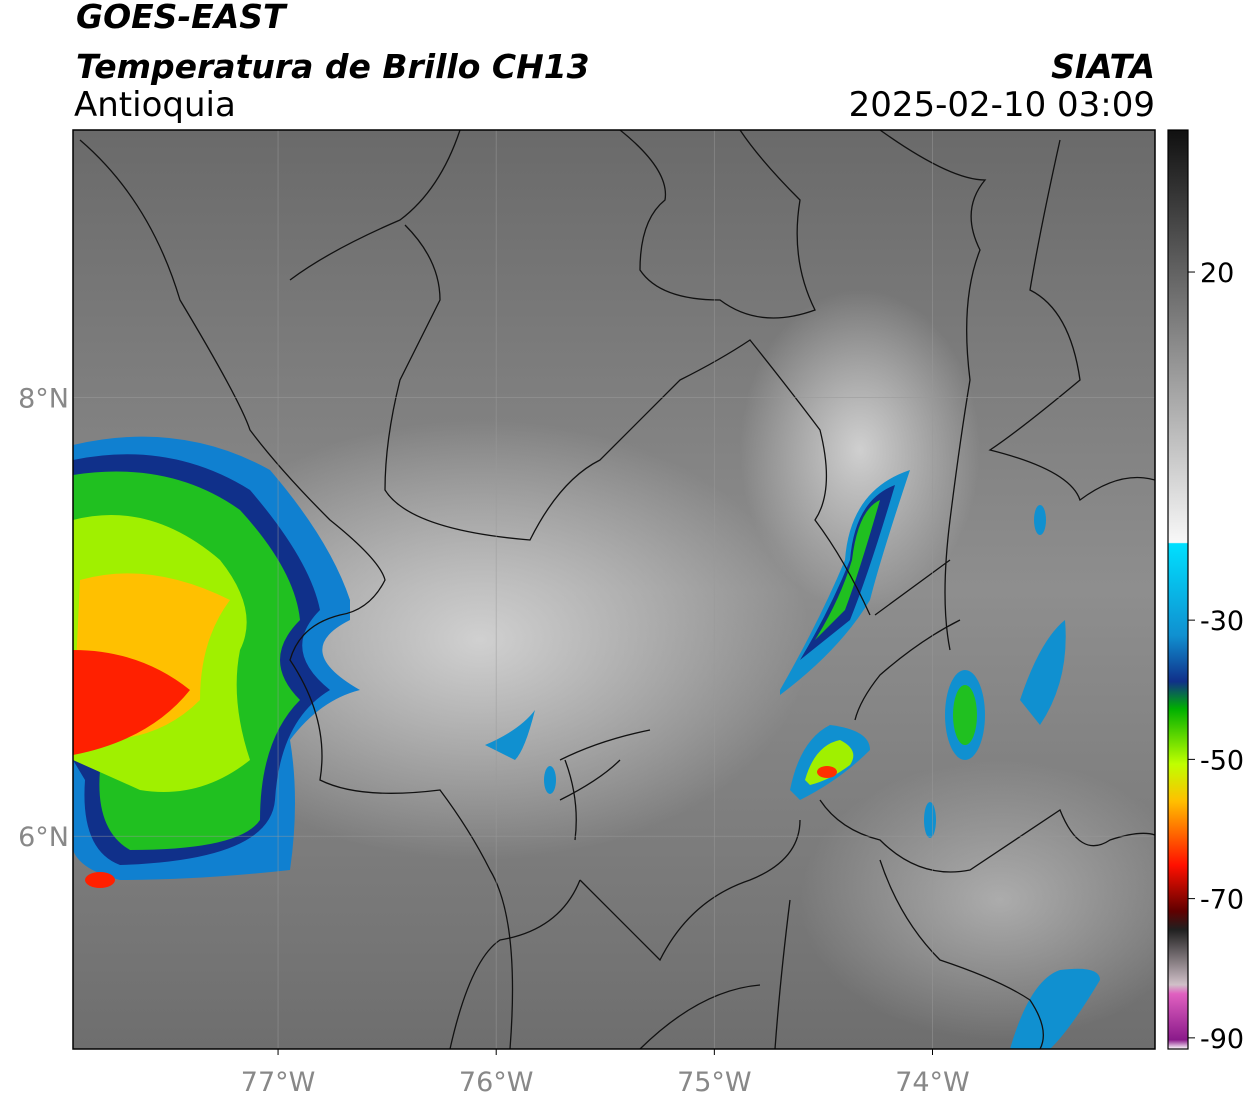  Describe the element at coordinates (1222, 900) in the screenshot. I see `colorbar-tick-label: -70` at that location.